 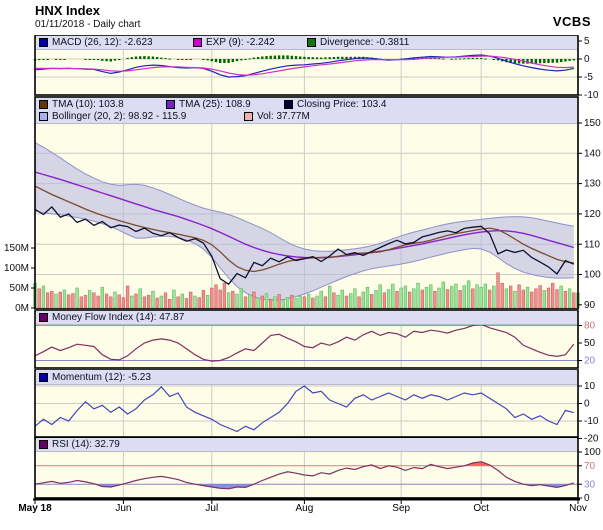 What do you see at coordinates (283, 116) in the screenshot?
I see `legend-label: Vol: 37.77M` at bounding box center [283, 116].